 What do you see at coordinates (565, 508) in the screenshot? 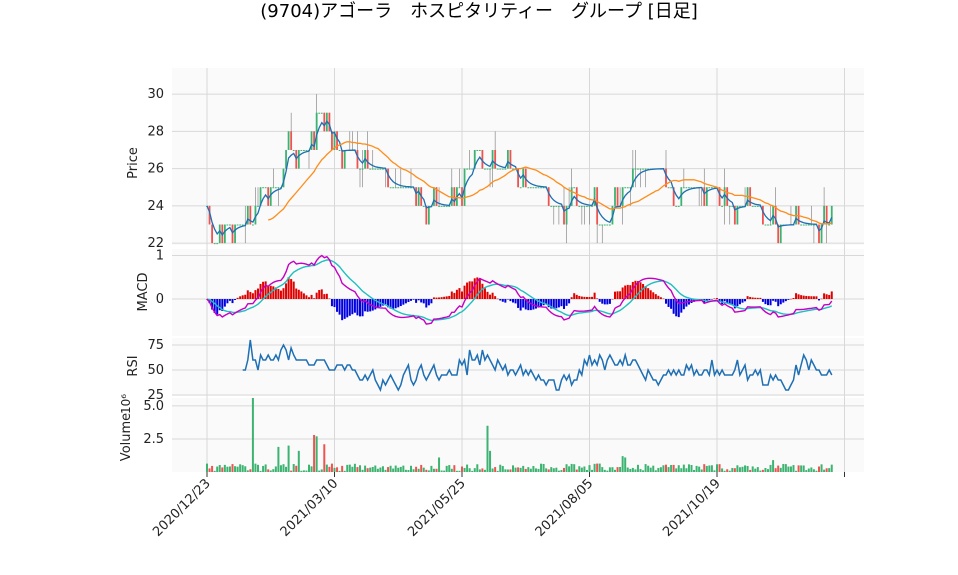
I see `x-tick-label: 2021/08/05` at bounding box center [565, 508].